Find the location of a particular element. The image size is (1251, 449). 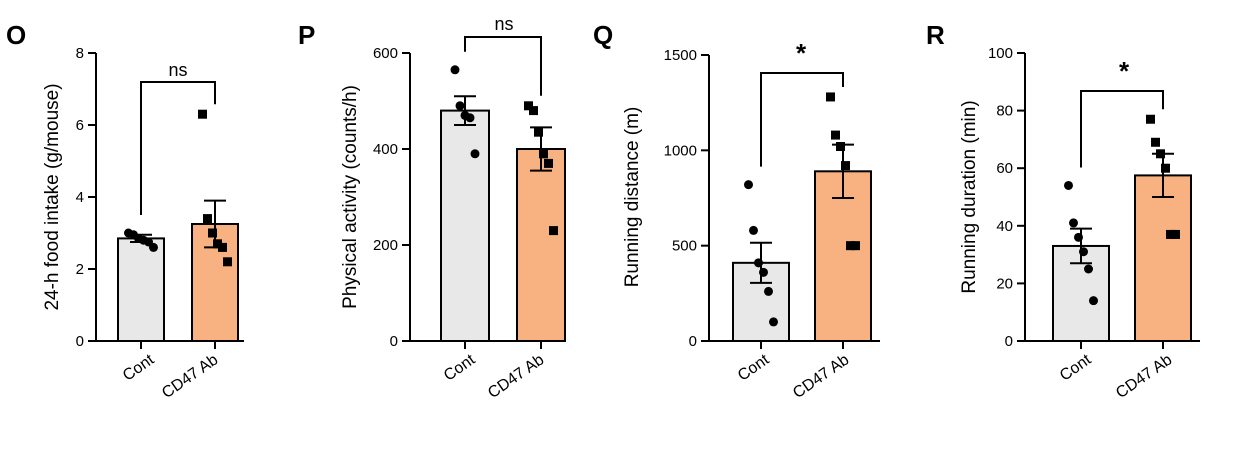

bar-r-cd47 is located at coordinates (1163, 258).